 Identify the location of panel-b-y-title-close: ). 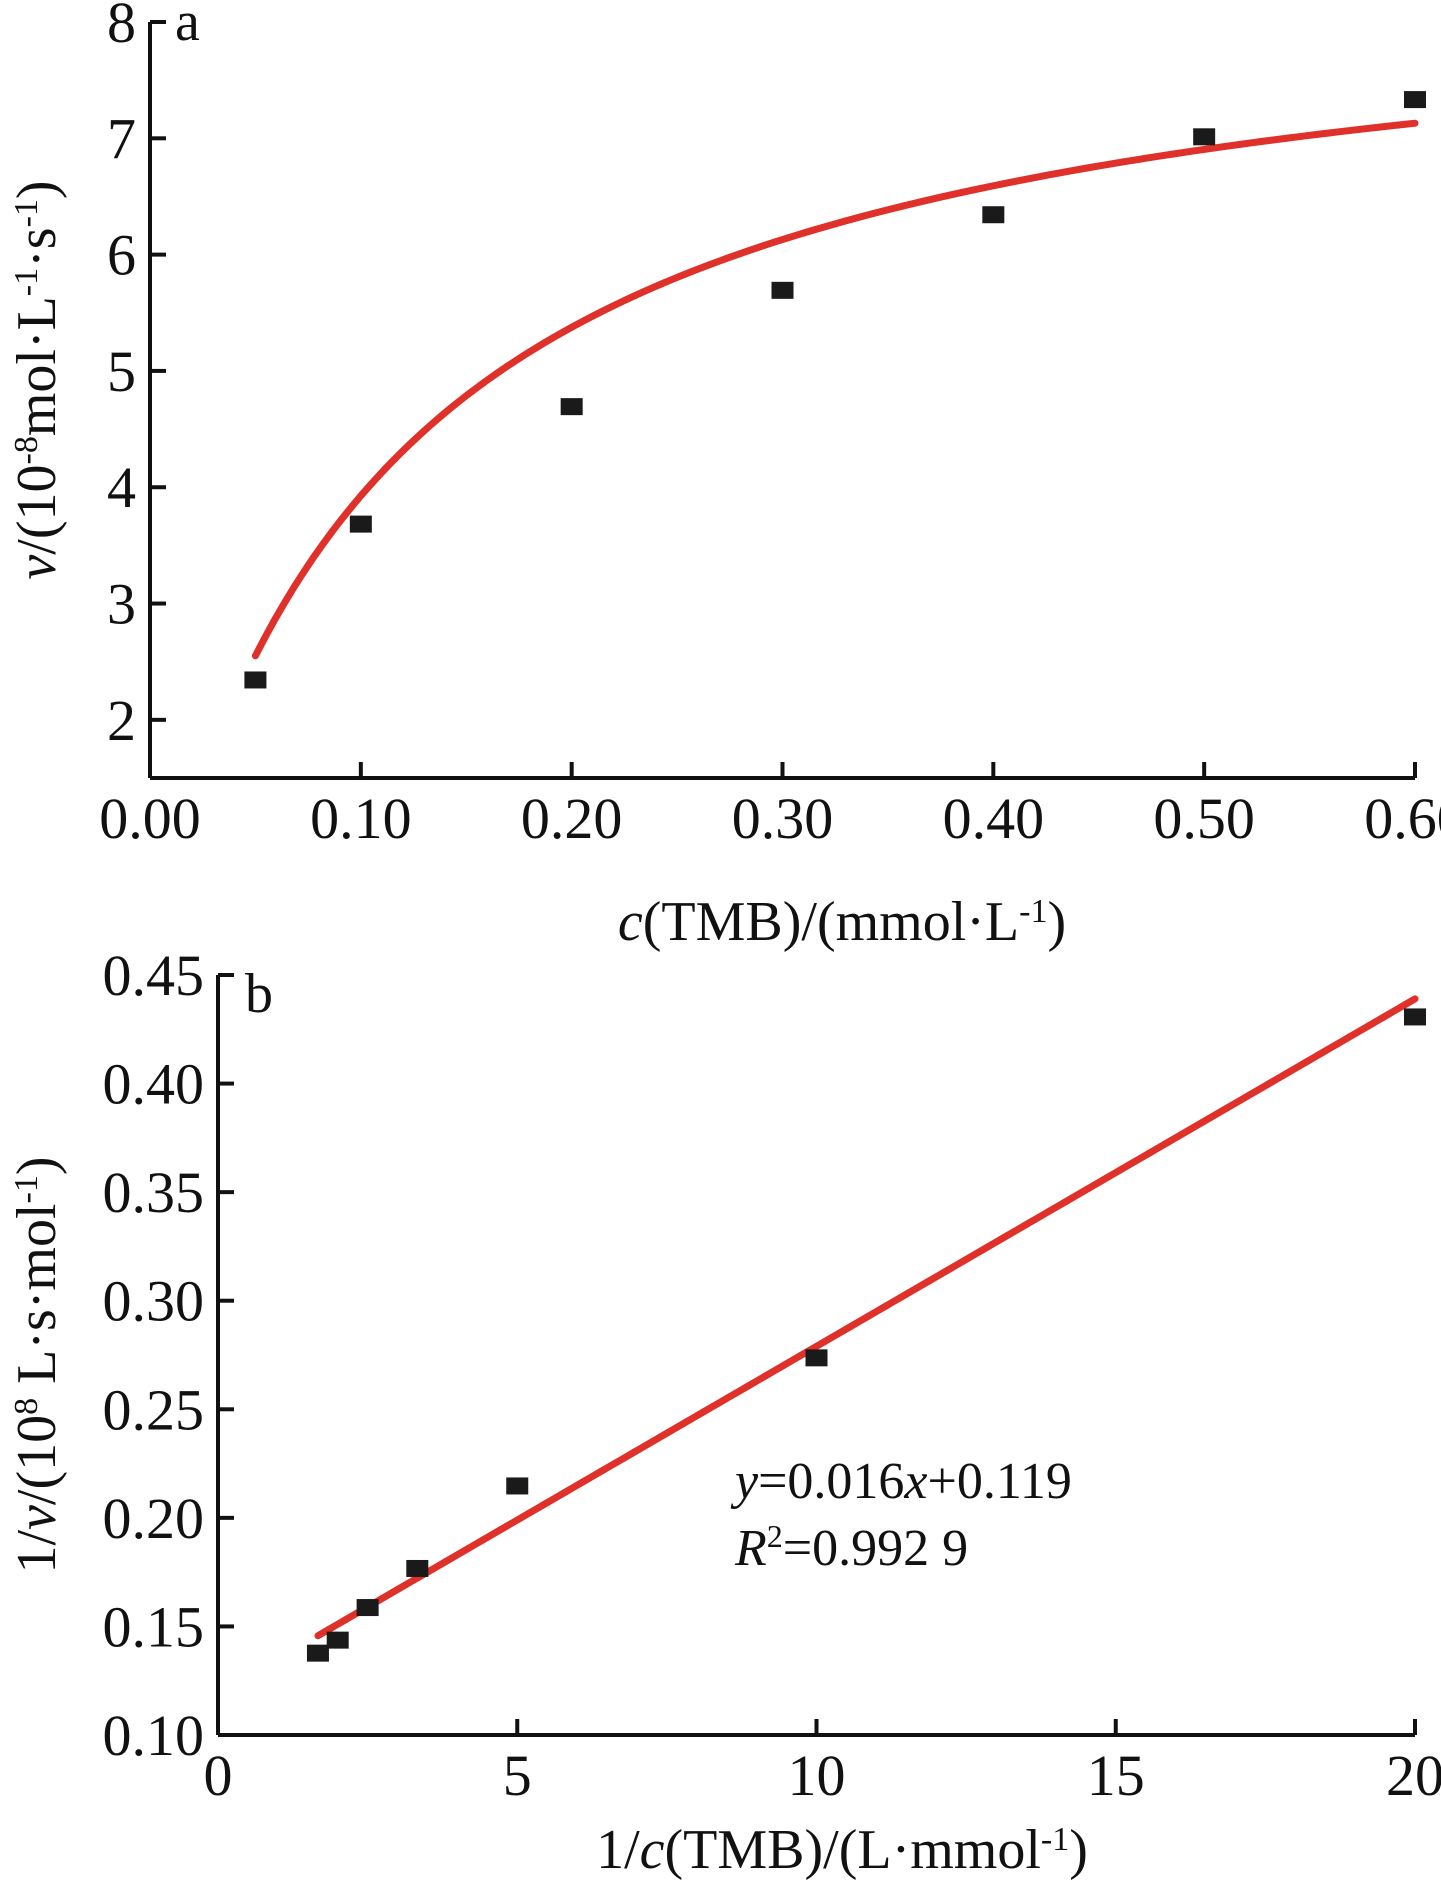
(37, 1165).